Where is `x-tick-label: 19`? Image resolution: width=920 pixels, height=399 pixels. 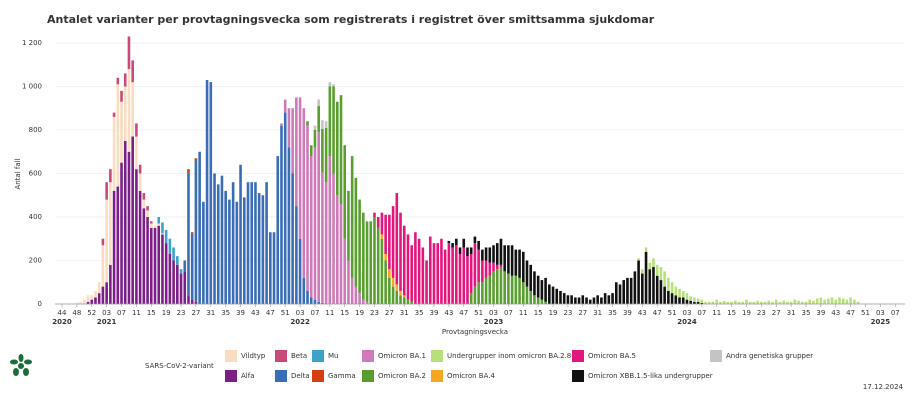 x-tick-label: 19 is located at coordinates (359, 313).